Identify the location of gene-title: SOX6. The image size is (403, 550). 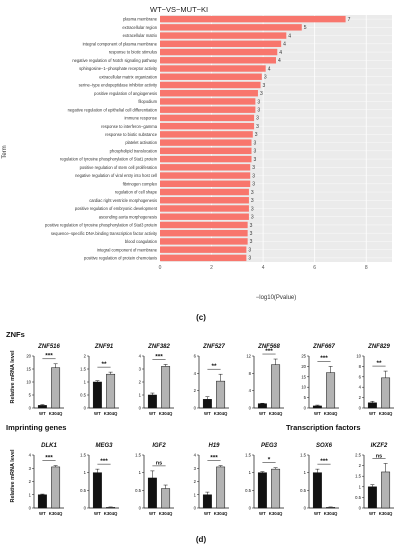
(324, 446).